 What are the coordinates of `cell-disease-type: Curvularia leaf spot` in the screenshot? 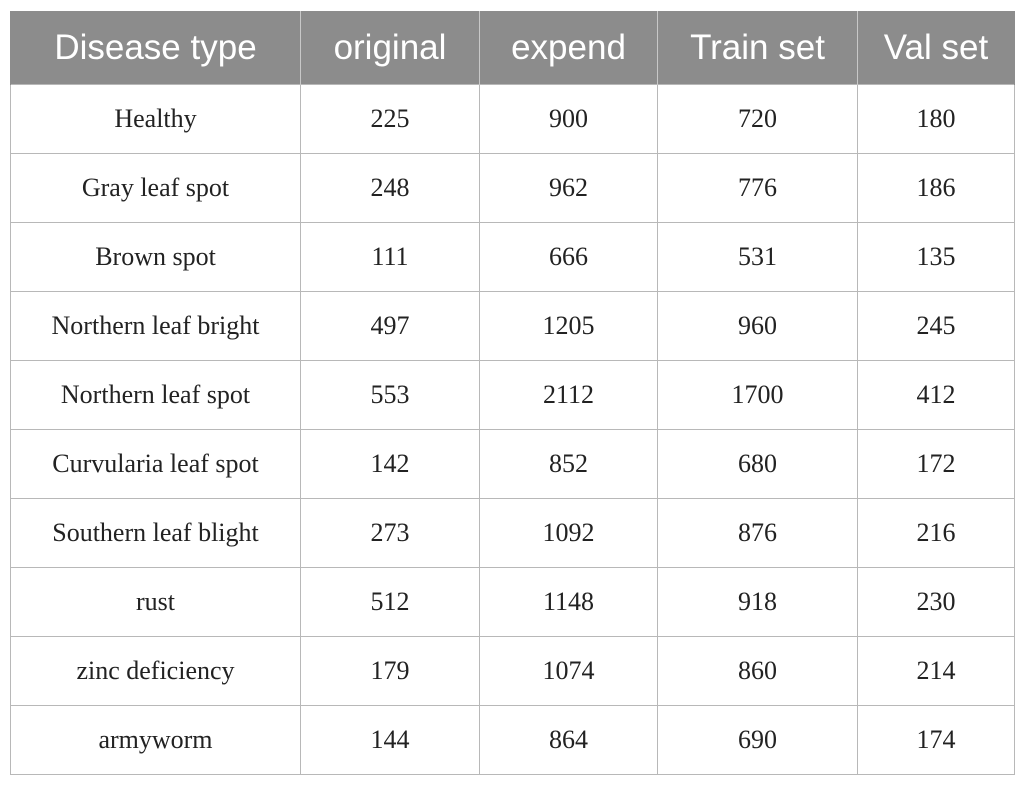 It's located at (155, 464).